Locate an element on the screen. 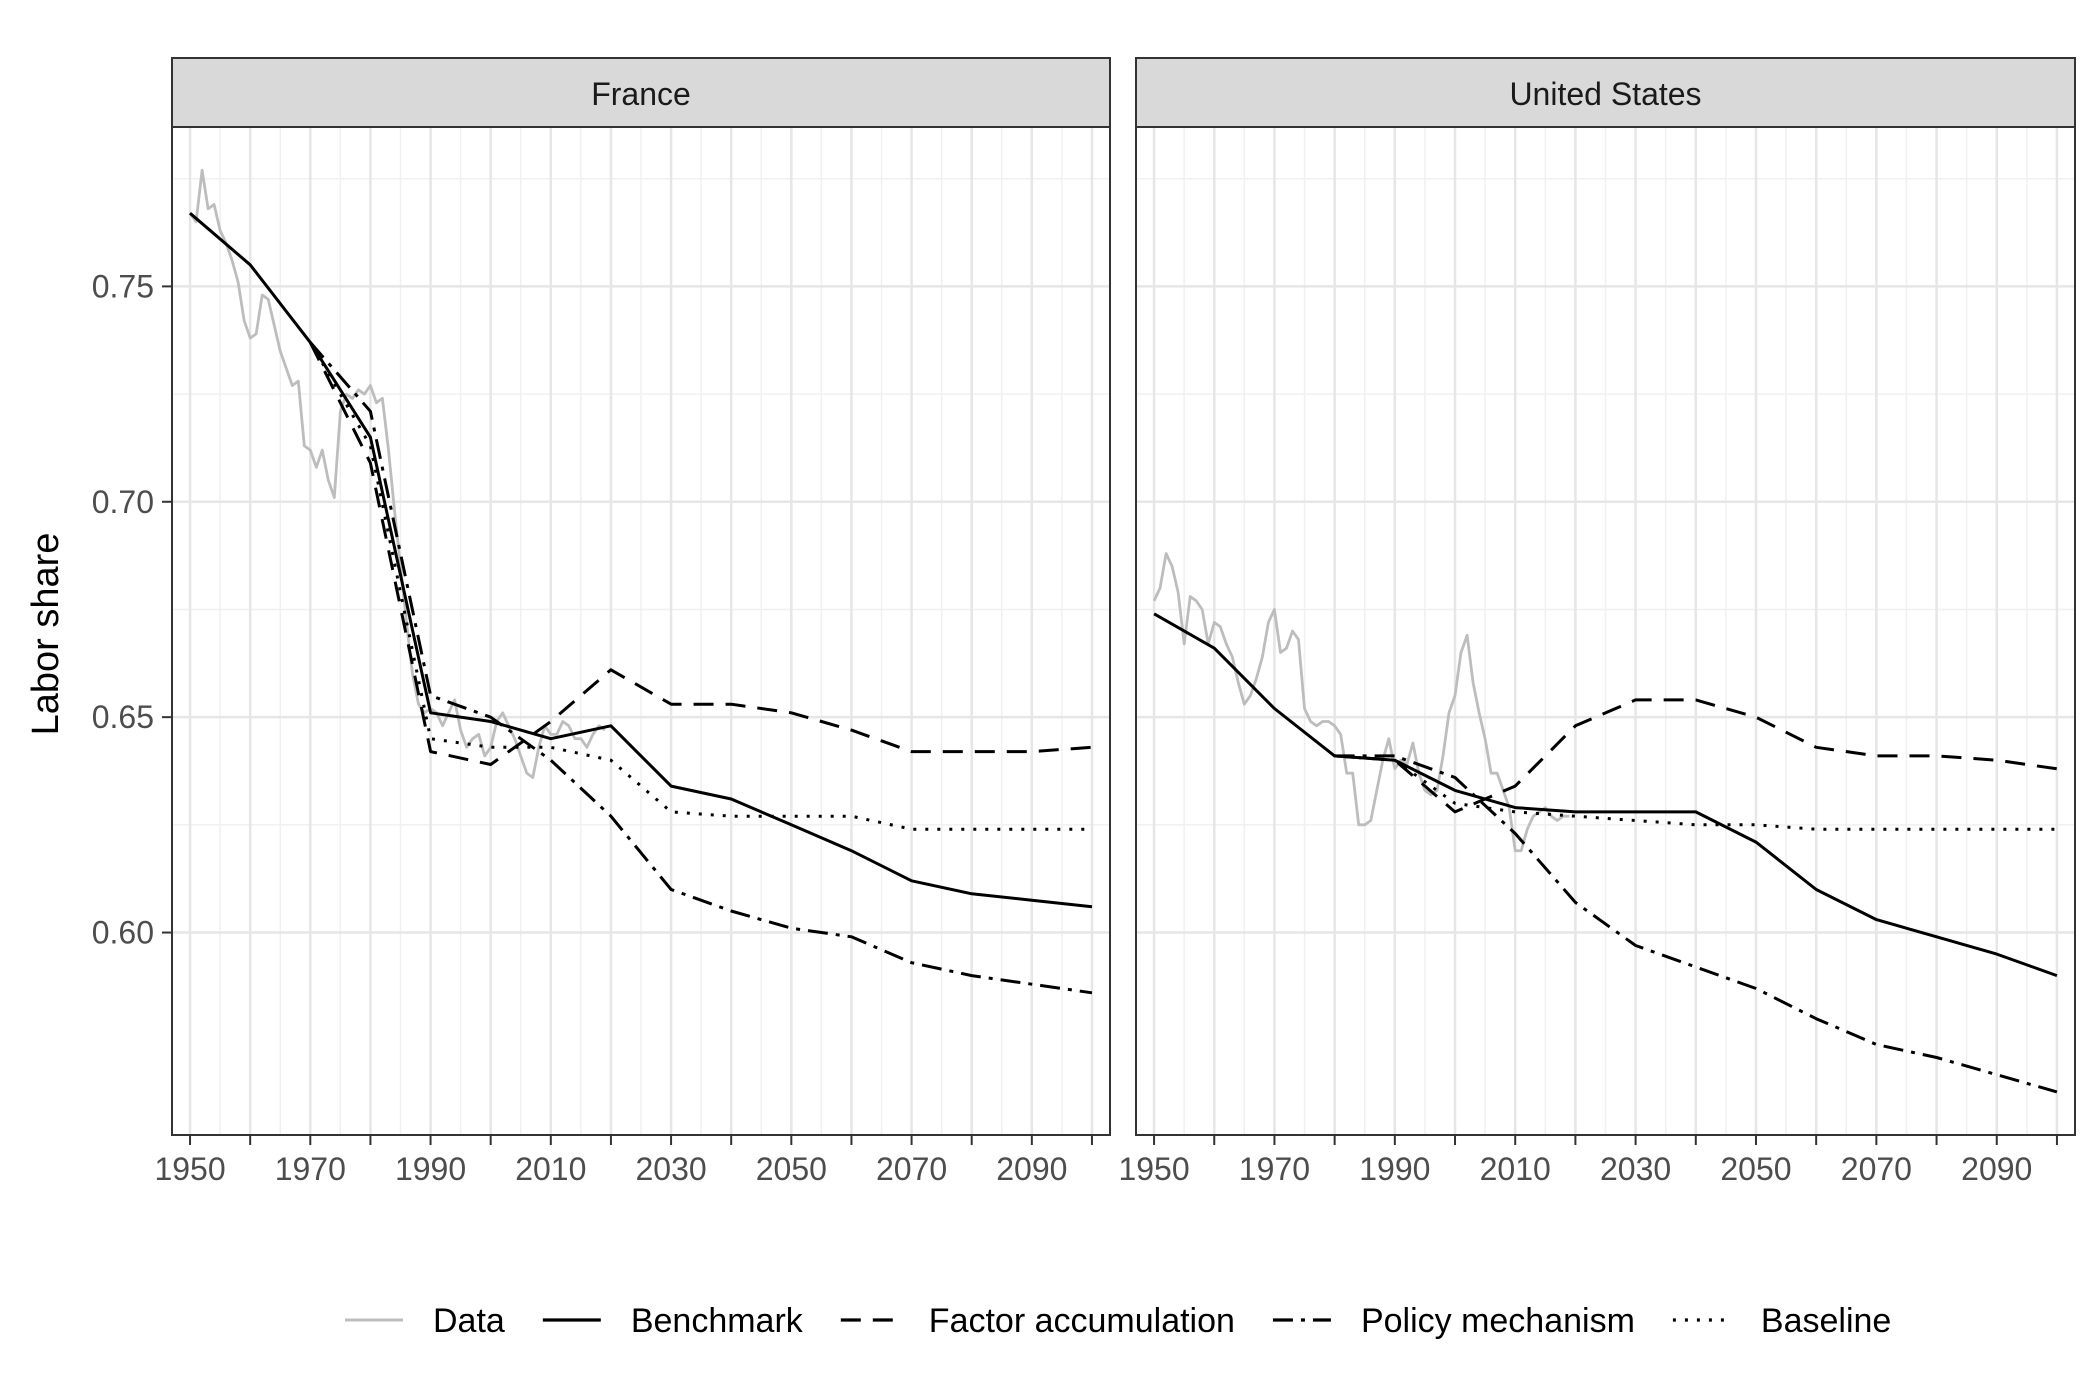  y-tick-label: 0.65 is located at coordinates (123, 717).